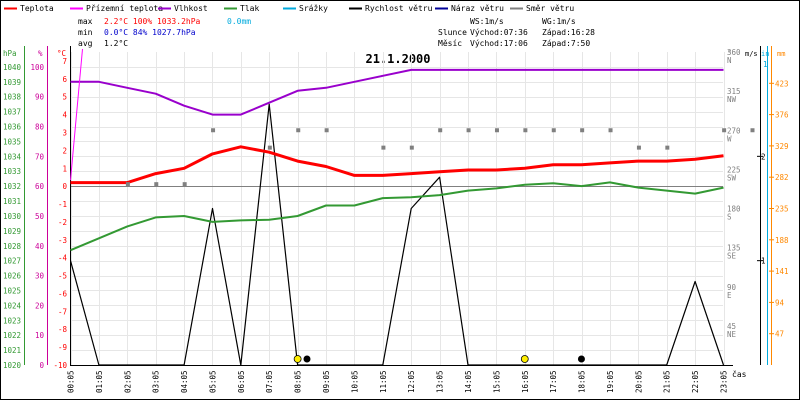 Image resolution: width=800 pixels, height=400 pixels. Describe the element at coordinates (63, 293) in the screenshot. I see `temperature-tick-label: -6` at that location.